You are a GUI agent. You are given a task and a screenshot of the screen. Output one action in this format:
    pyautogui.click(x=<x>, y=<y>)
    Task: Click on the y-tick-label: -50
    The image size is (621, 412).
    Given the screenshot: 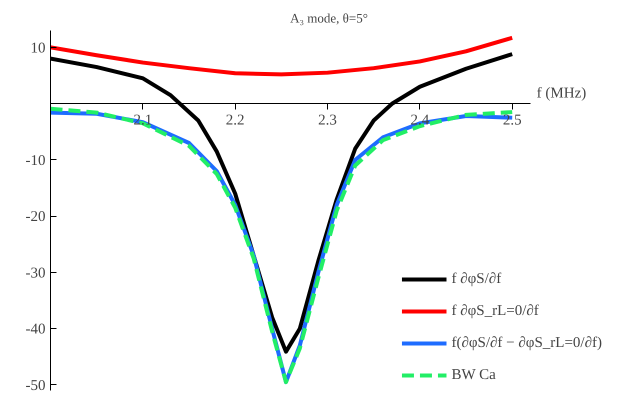 What is the action you would take?
    pyautogui.click(x=36, y=386)
    